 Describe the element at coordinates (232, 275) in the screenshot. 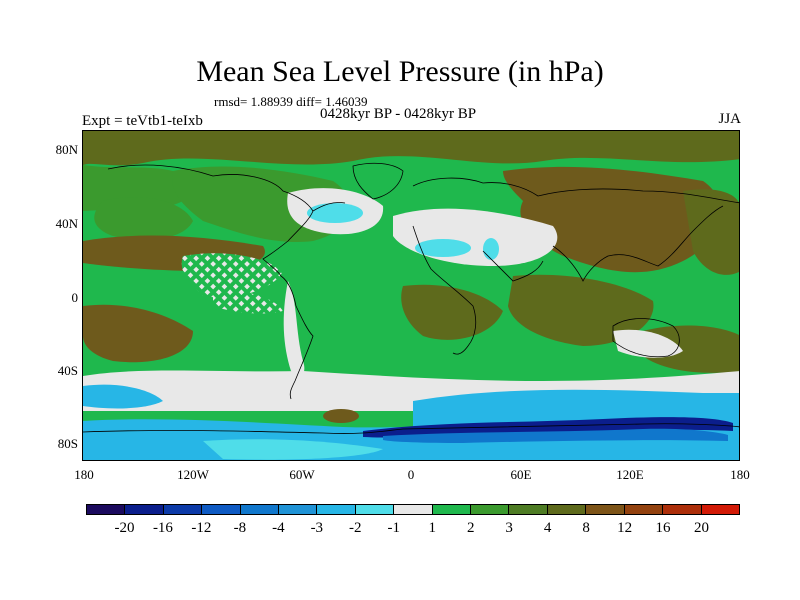

I see `east-pacific-hatched` at that location.